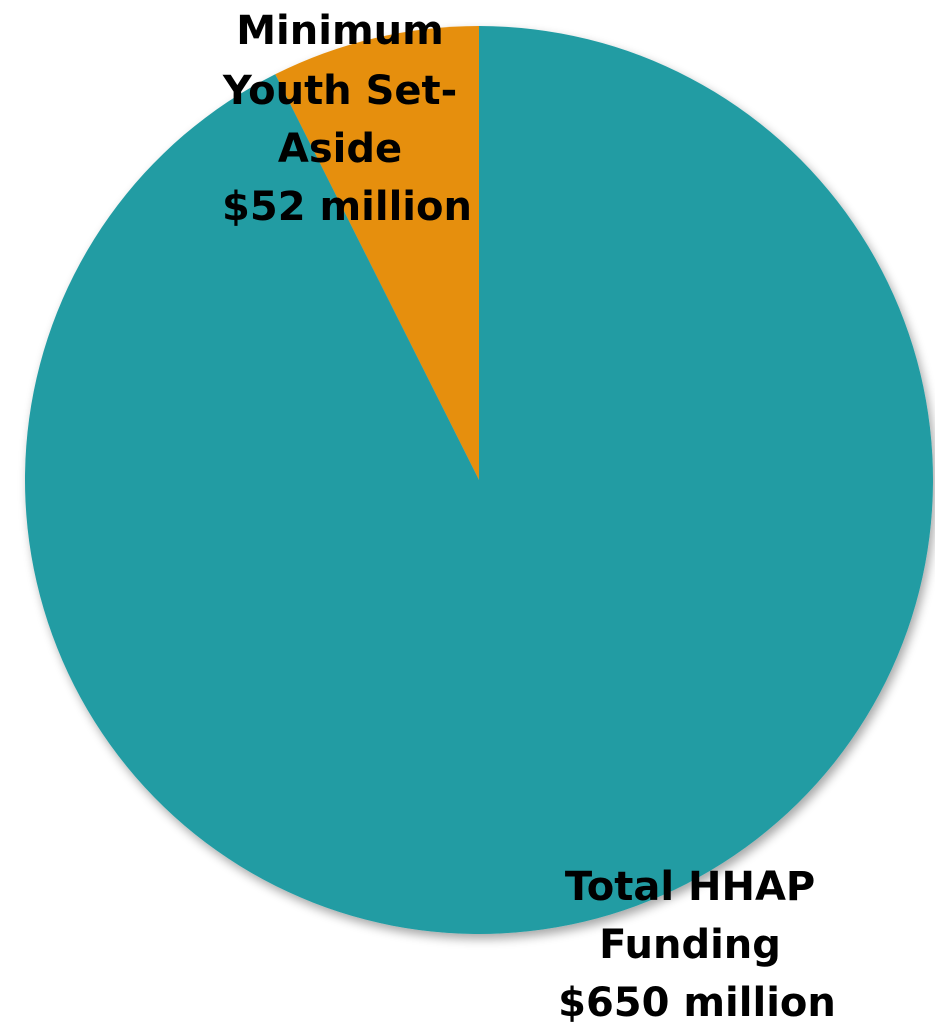  I want to click on slice-label-total-hhap-funding: Total HHAP Funding $650 million, so click(697, 944).